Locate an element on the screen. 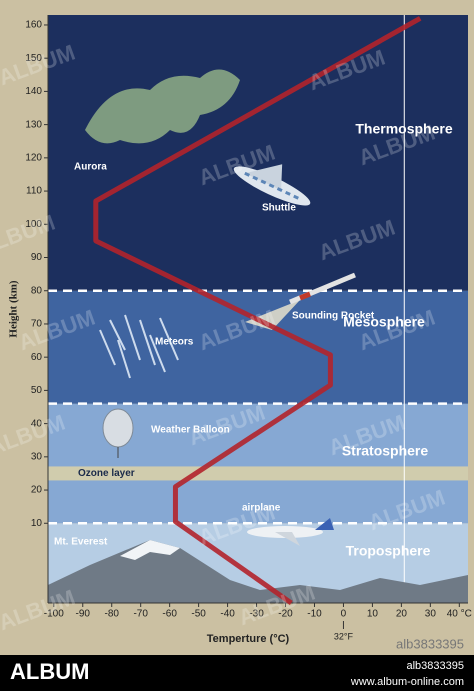  x-tick-label: -30 is located at coordinates (256, 614).